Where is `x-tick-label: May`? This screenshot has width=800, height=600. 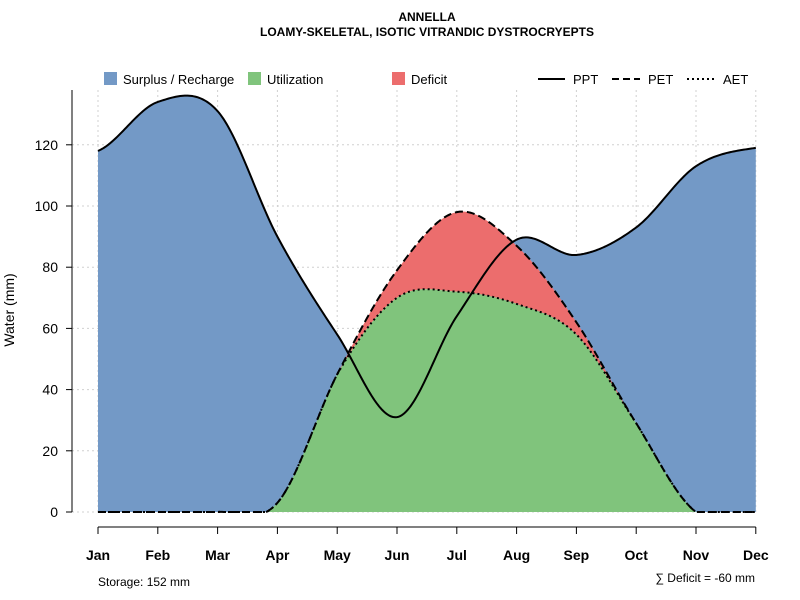 x-tick-label: May is located at coordinates (337, 555).